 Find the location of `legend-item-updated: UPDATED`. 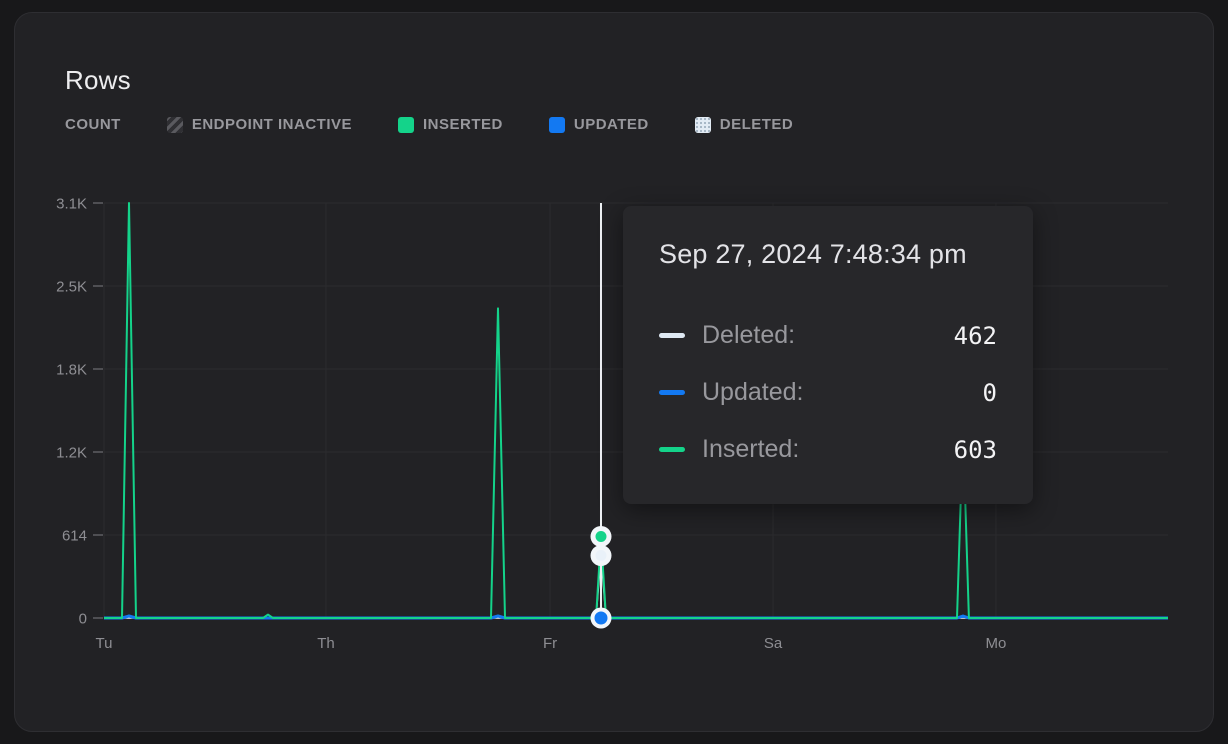

legend-item-updated: UPDATED is located at coordinates (598, 124).